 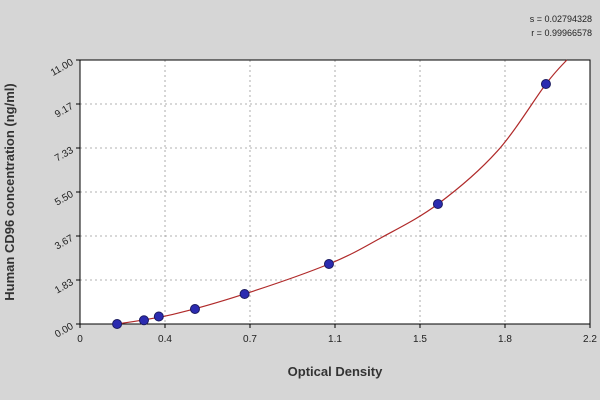 I want to click on x-axis-title: Optical Density, so click(x=335, y=371).